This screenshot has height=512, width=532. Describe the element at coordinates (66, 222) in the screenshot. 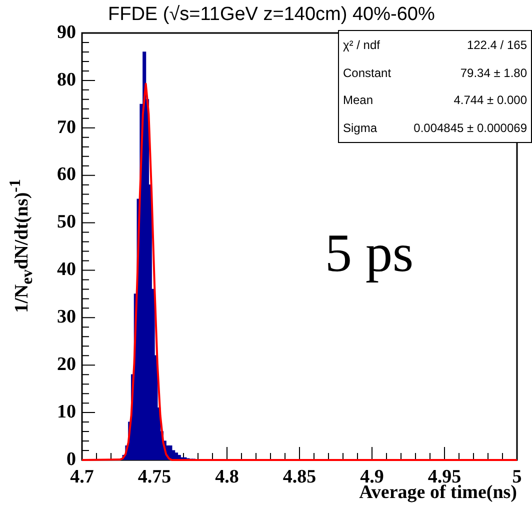

I see `y-tick-label: 50` at that location.